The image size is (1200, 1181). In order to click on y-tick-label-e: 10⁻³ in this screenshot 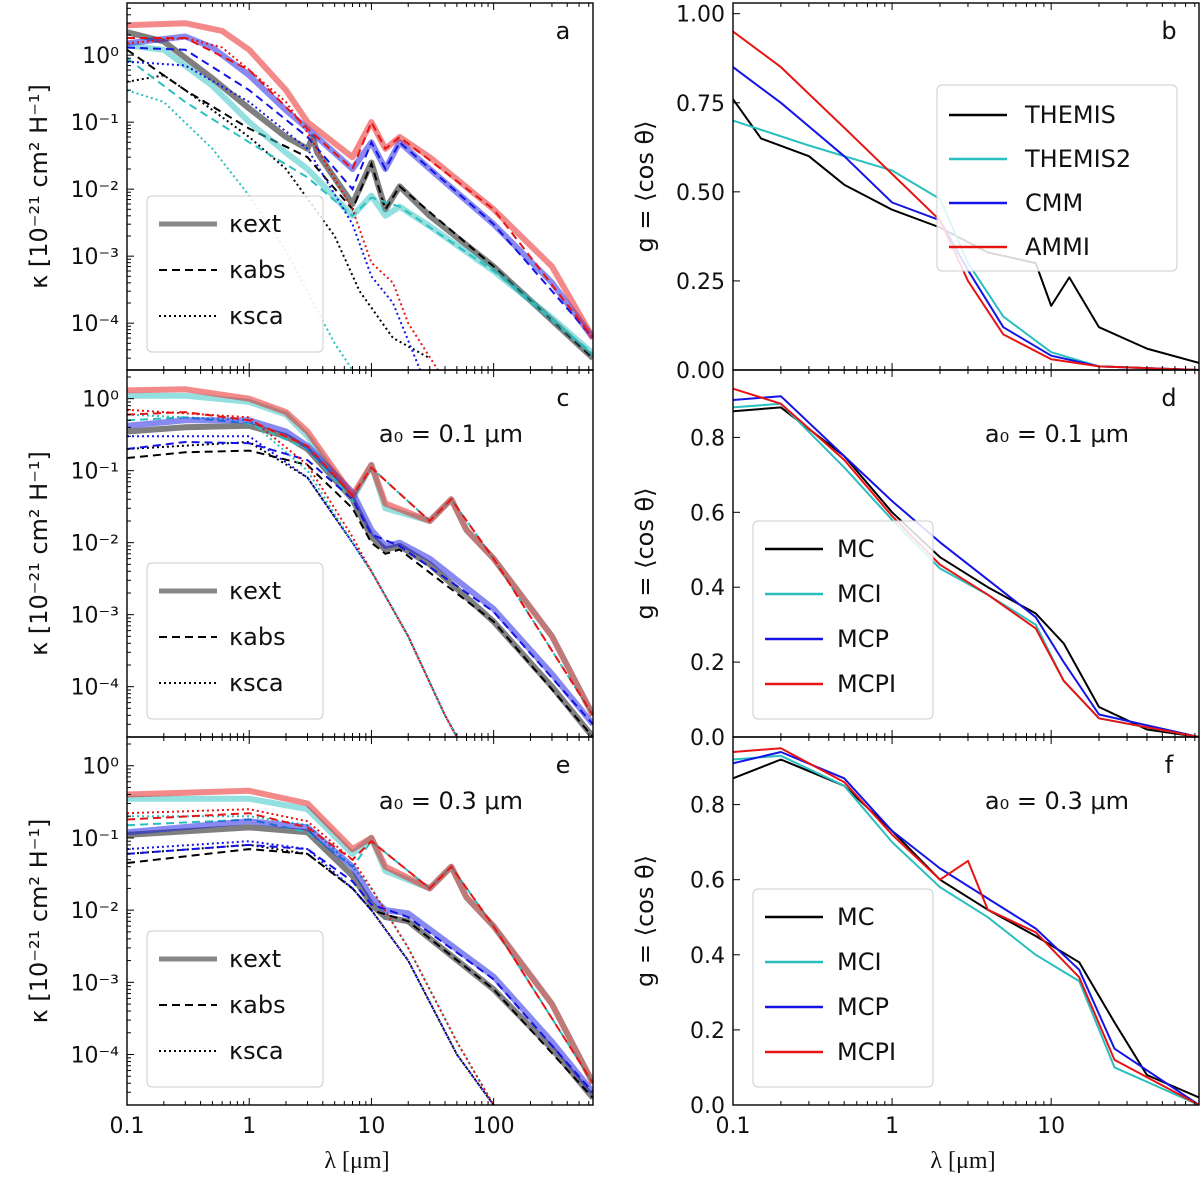, I will do `click(95, 983)`.